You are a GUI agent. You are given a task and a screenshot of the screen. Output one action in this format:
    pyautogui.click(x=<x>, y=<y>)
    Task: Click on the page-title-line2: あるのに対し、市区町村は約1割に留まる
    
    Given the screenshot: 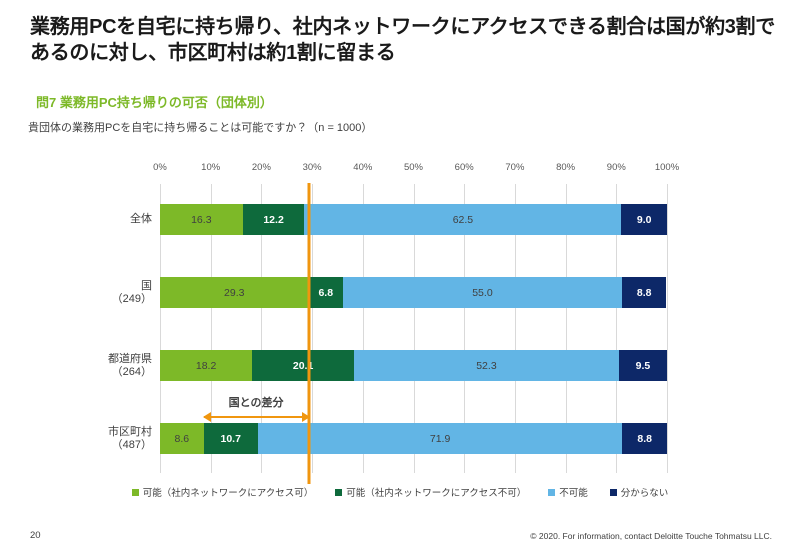 What is the action you would take?
    pyautogui.click(x=213, y=53)
    